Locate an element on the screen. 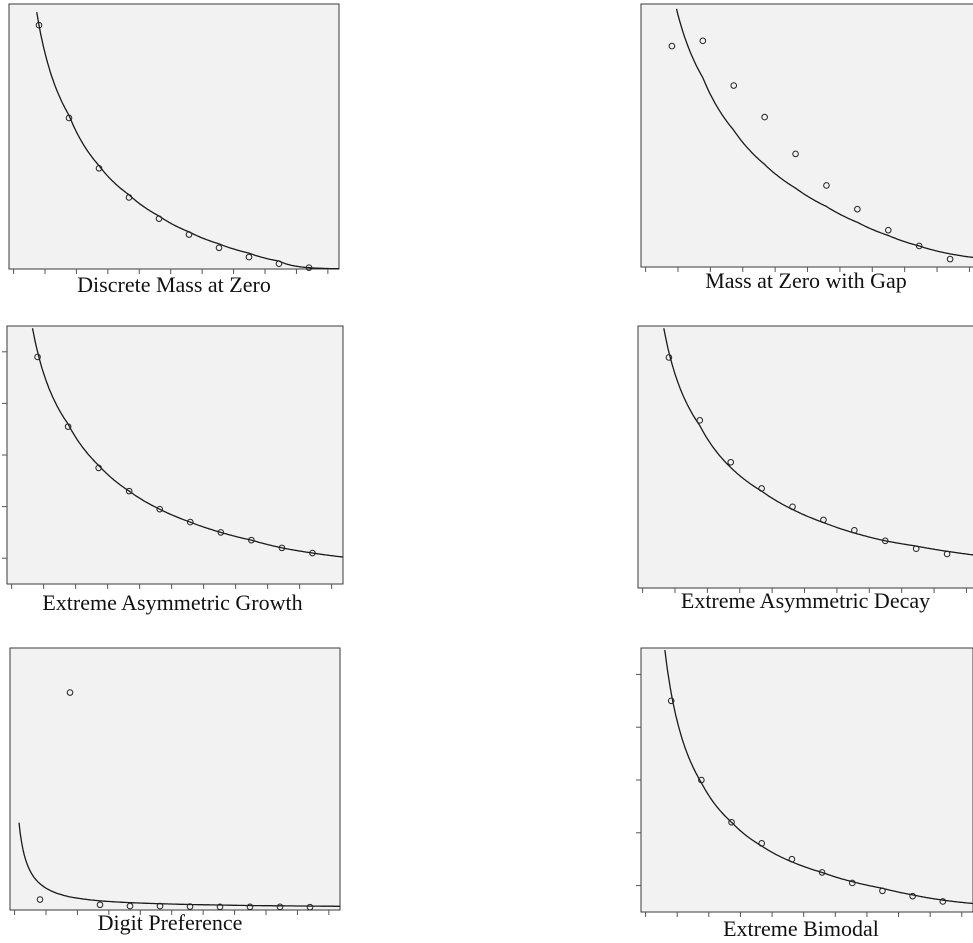  chart-title: Extreme Bimodal is located at coordinates (801, 928).